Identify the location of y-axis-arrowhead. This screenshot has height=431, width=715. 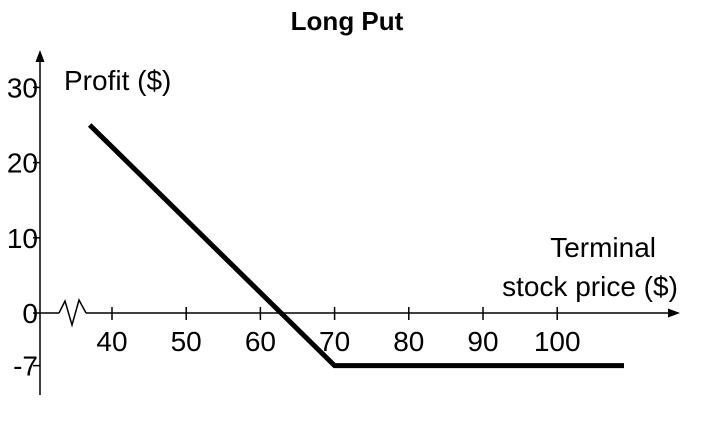
(40, 56).